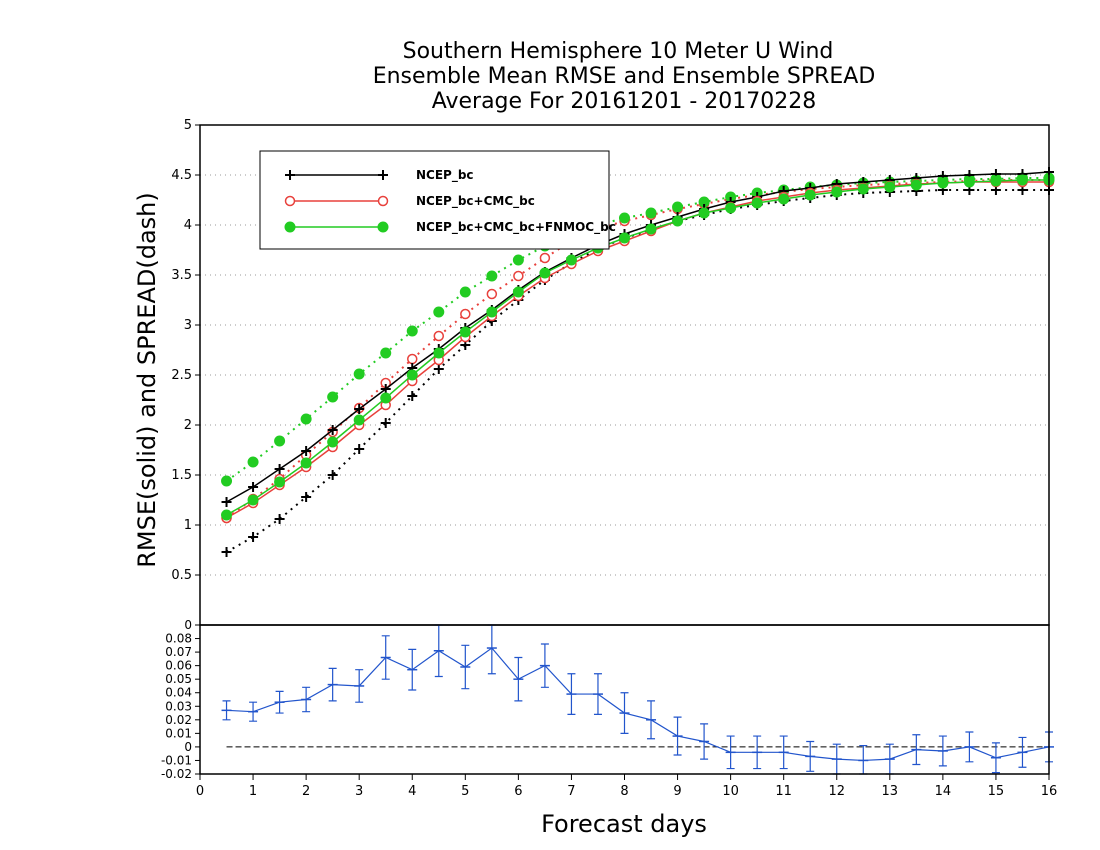 Image resolution: width=1100 pixels, height=850 pixels. Describe the element at coordinates (176, 760) in the screenshot. I see `y-tick-label: -0.01` at that location.